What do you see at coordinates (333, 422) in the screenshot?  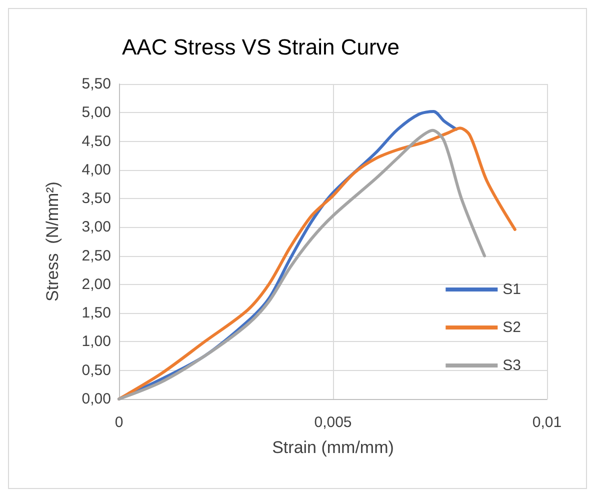 I see `x-tick-label: 0,005` at bounding box center [333, 422].